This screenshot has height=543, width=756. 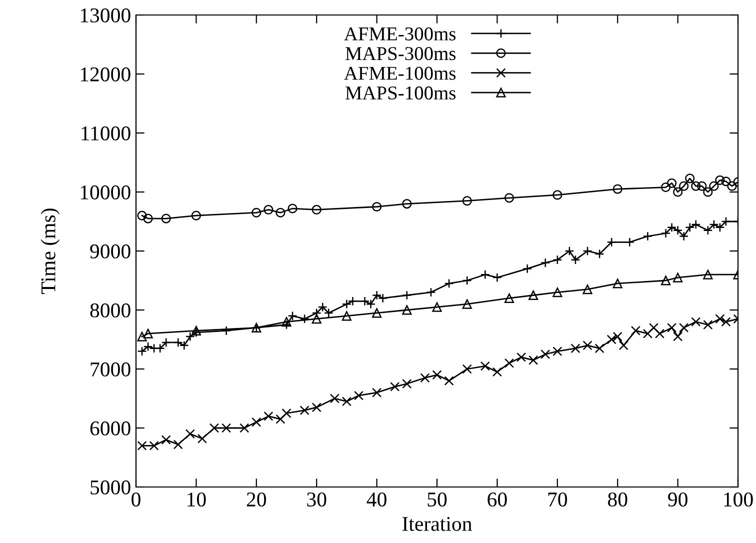 I want to click on legend-label: MAPS-300ms, so click(x=401, y=53).